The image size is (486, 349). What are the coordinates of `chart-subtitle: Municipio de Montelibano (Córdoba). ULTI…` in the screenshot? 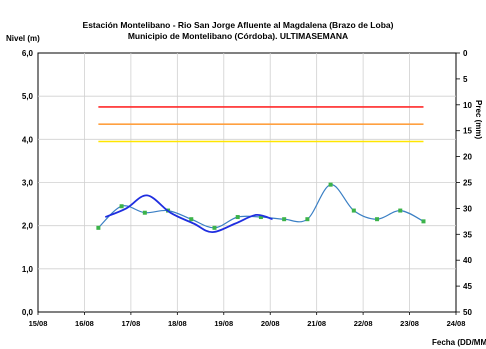 It's located at (238, 36).